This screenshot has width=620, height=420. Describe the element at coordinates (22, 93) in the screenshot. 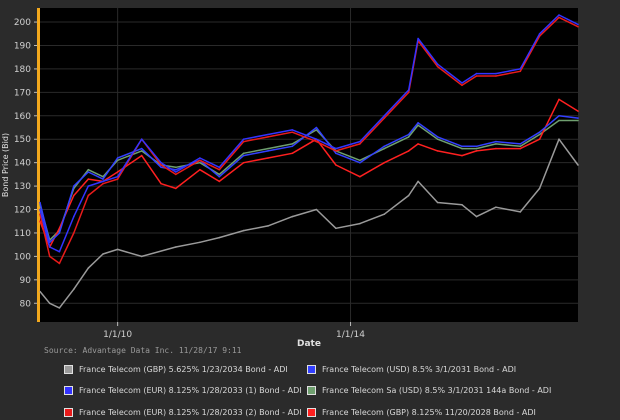

I see `y-tick-label: 170` at that location.